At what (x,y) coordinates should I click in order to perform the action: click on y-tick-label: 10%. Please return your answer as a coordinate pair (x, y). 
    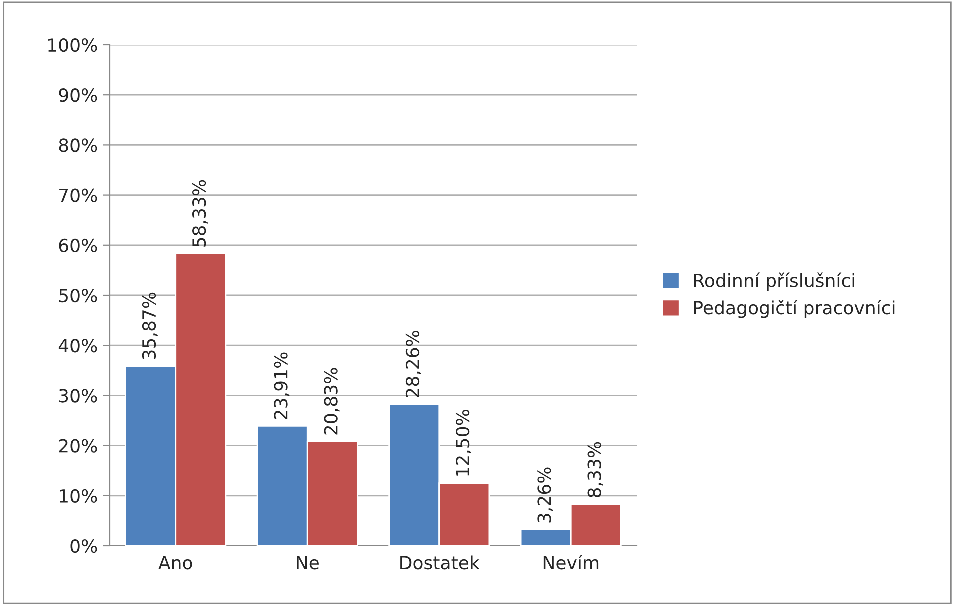
    Looking at the image, I should click on (79, 496).